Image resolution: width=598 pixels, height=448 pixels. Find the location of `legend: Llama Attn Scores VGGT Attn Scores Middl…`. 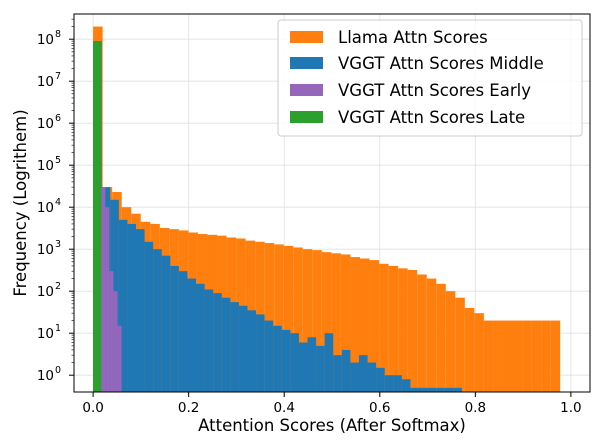

legend: Llama Attn Scores VGGT Attn Scores Middl… is located at coordinates (430, 78).